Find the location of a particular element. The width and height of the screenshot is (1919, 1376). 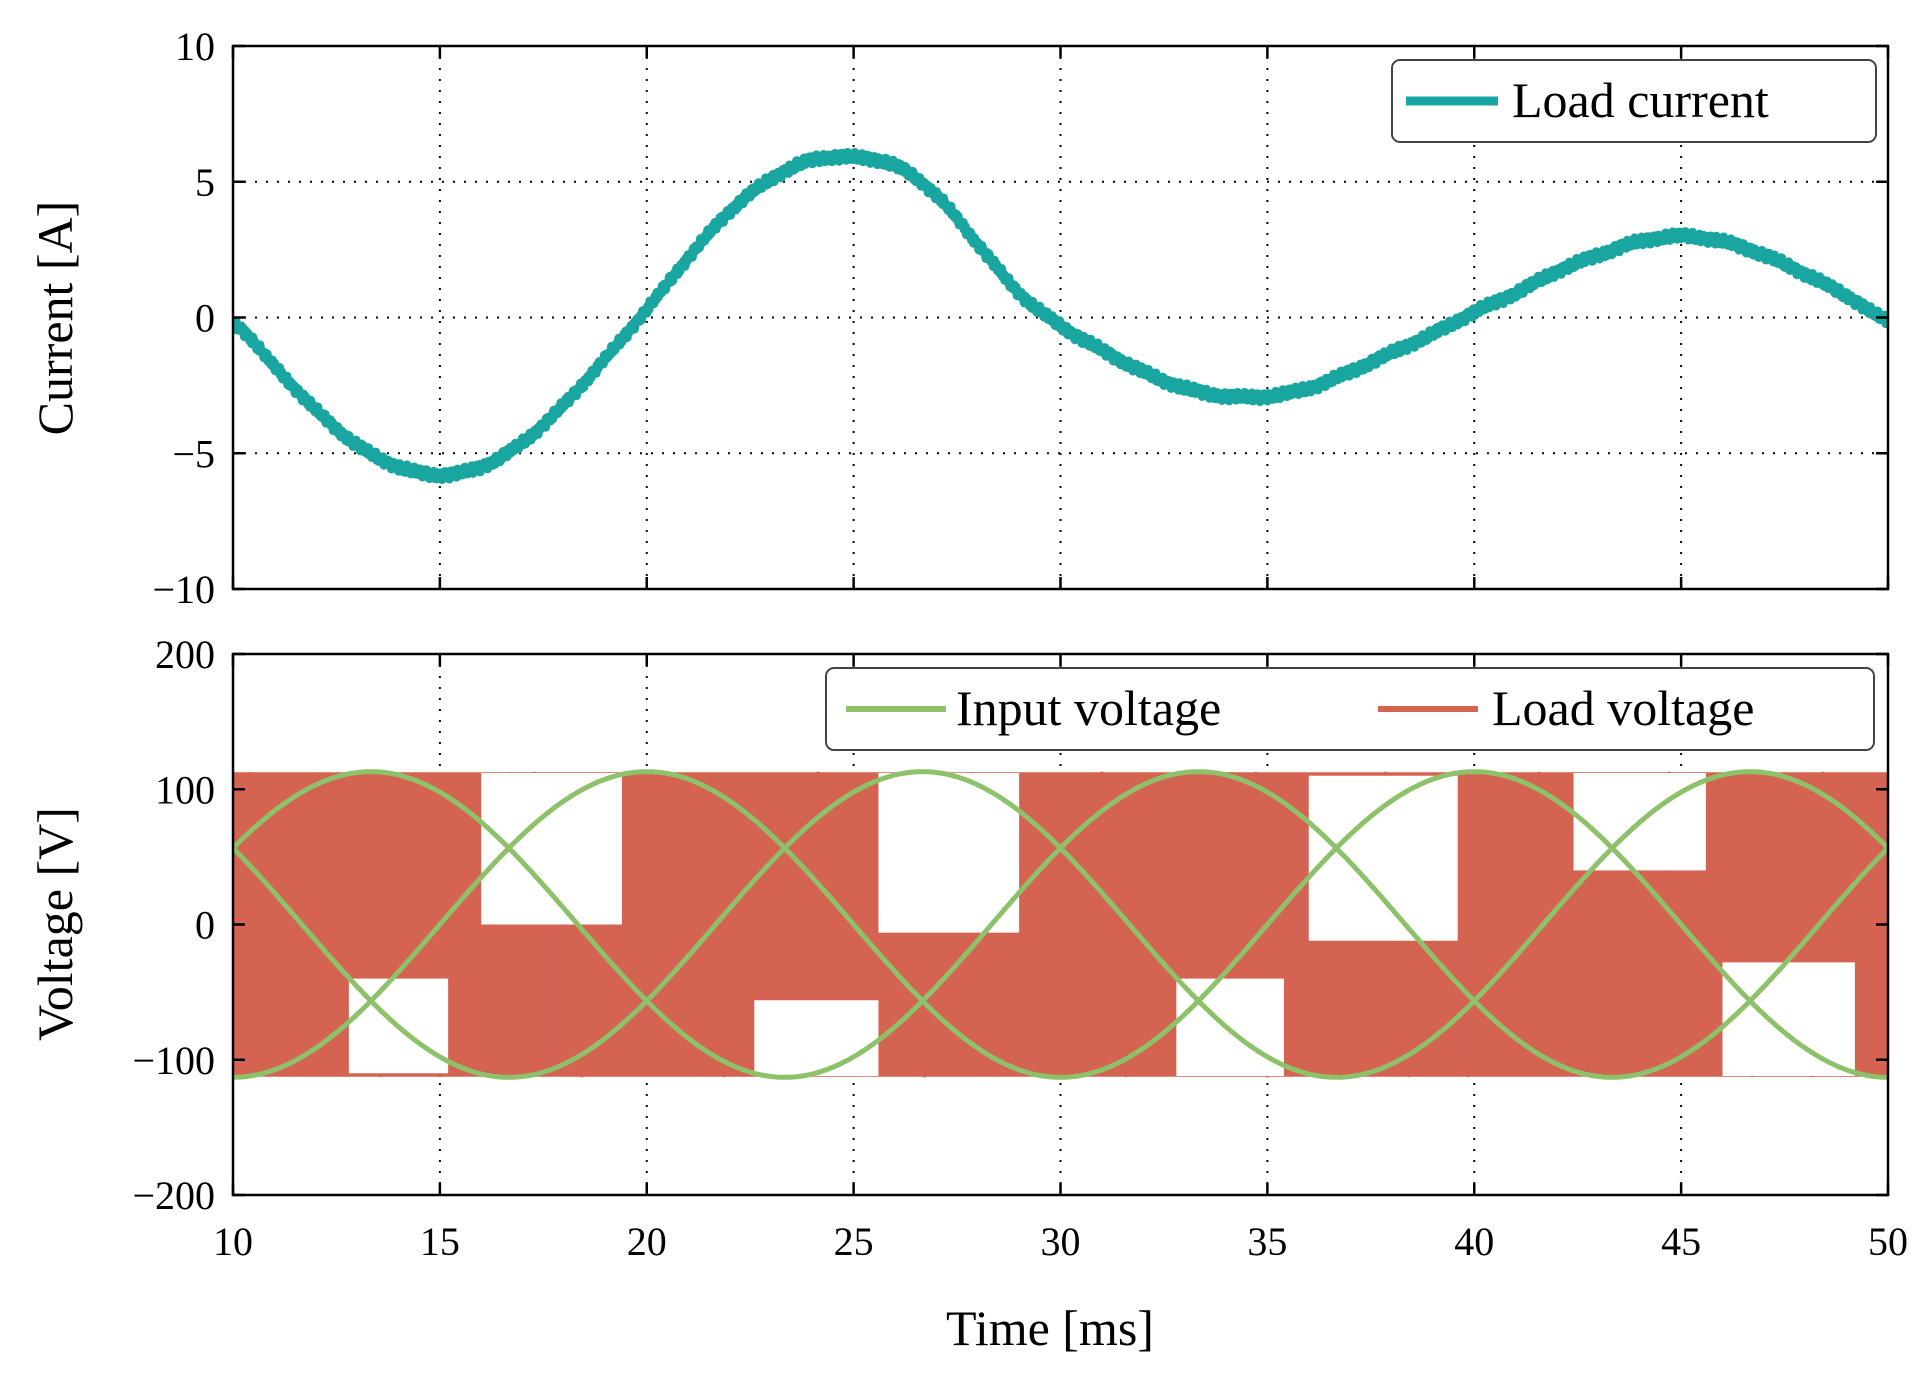

x-tick-label: 35 is located at coordinates (1267, 1241).